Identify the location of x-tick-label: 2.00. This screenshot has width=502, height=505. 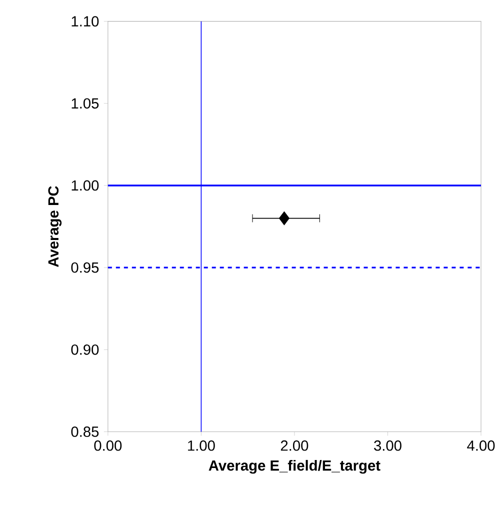
(294, 445).